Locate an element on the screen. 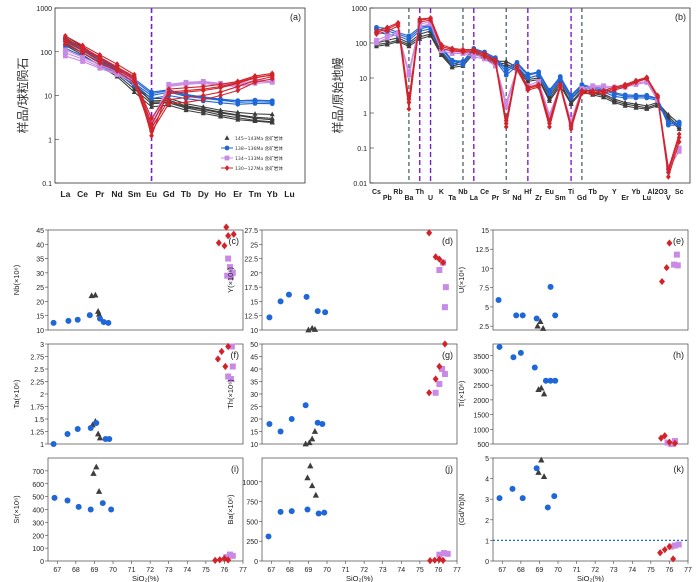 Image resolution: width=700 pixels, height=582 pixels. panel-f: 1 1.25 1.5 1.75 2 2.25 2.5 2.75 3 Ta(×10⁶) (f) is located at coordinates (128, 395).